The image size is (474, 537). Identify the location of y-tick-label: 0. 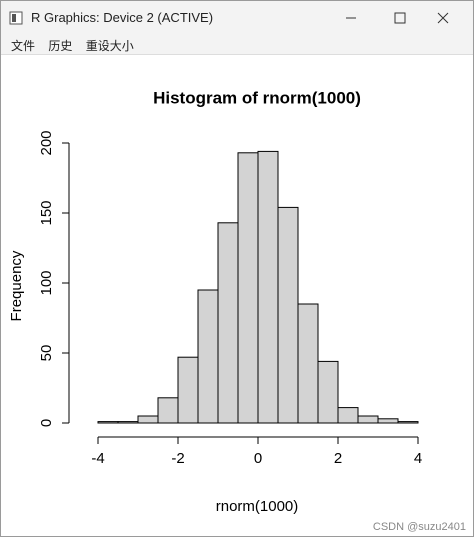
(46, 423).